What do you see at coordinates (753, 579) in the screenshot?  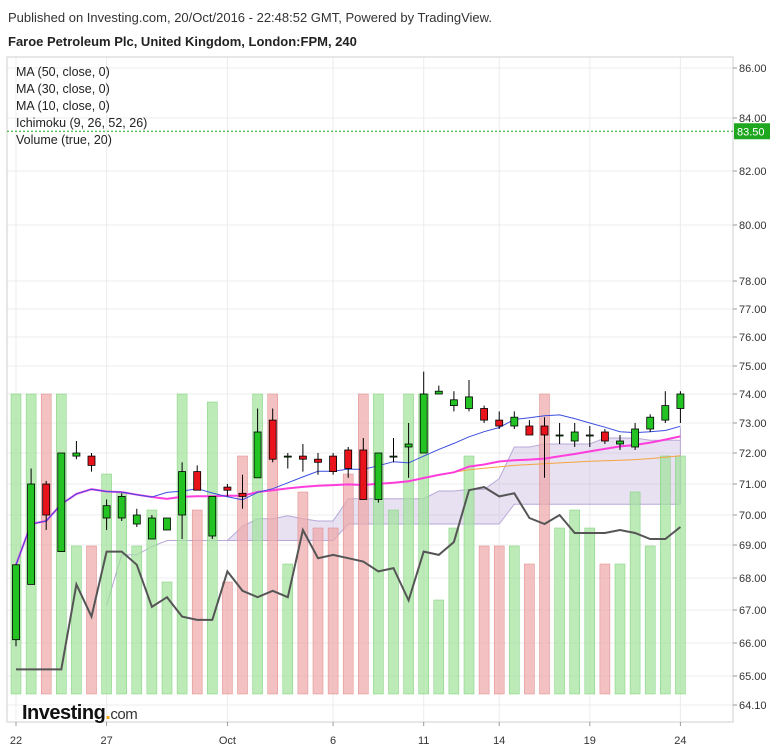 I see `y-tick-label: 68.00` at bounding box center [753, 579].